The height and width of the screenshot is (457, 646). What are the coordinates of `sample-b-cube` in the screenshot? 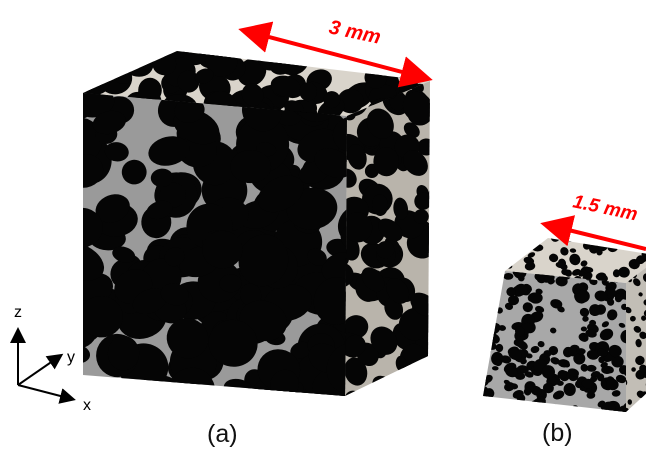 It's located at (564, 325).